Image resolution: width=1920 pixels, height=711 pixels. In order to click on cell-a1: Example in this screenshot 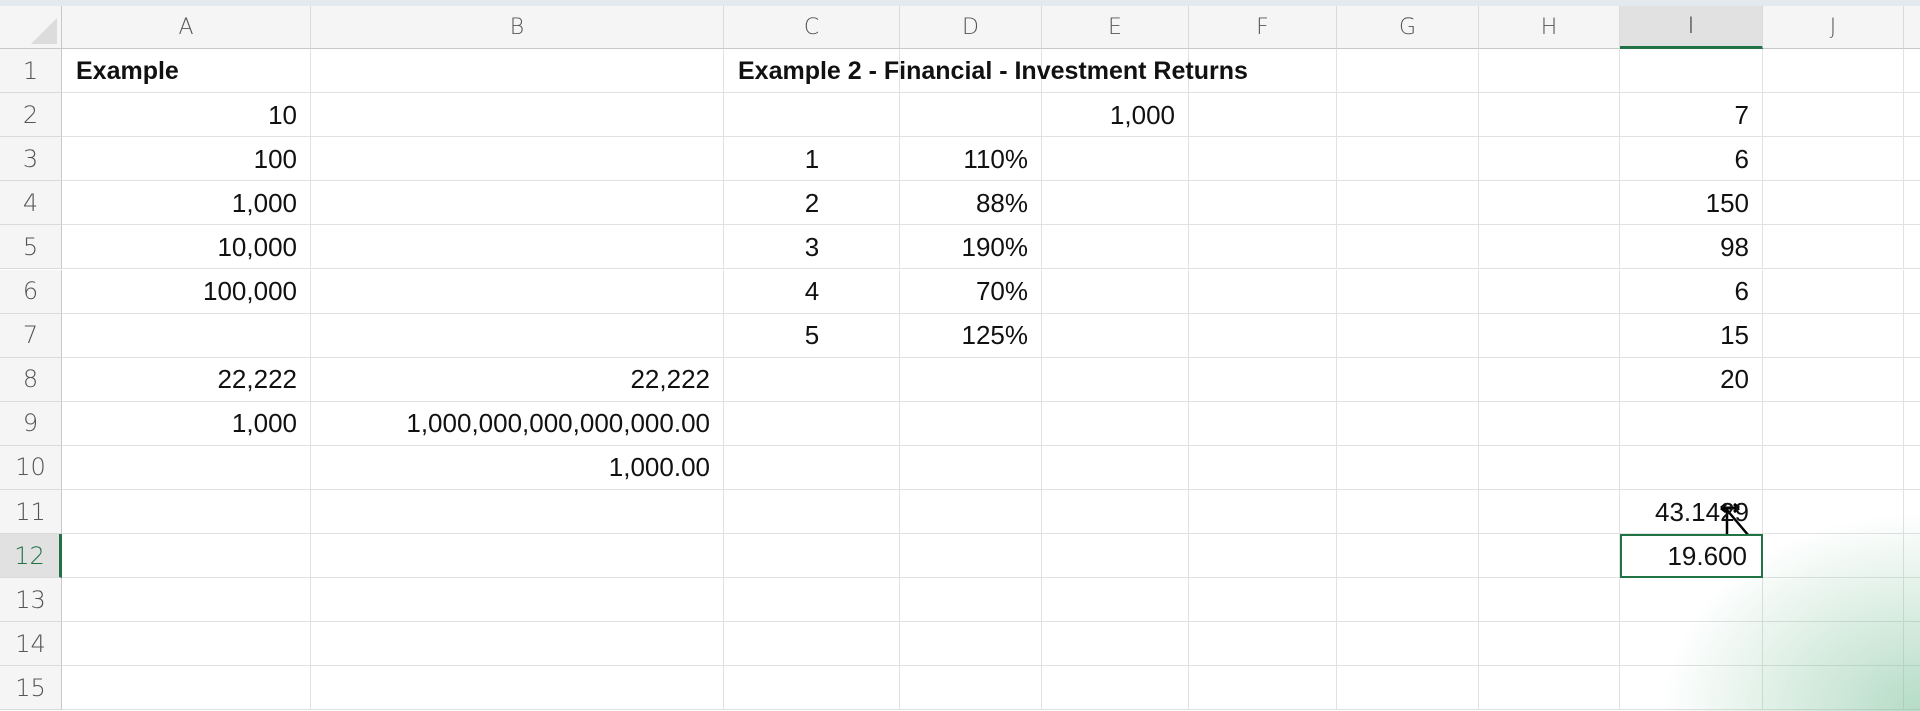, I will do `click(127, 70)`.